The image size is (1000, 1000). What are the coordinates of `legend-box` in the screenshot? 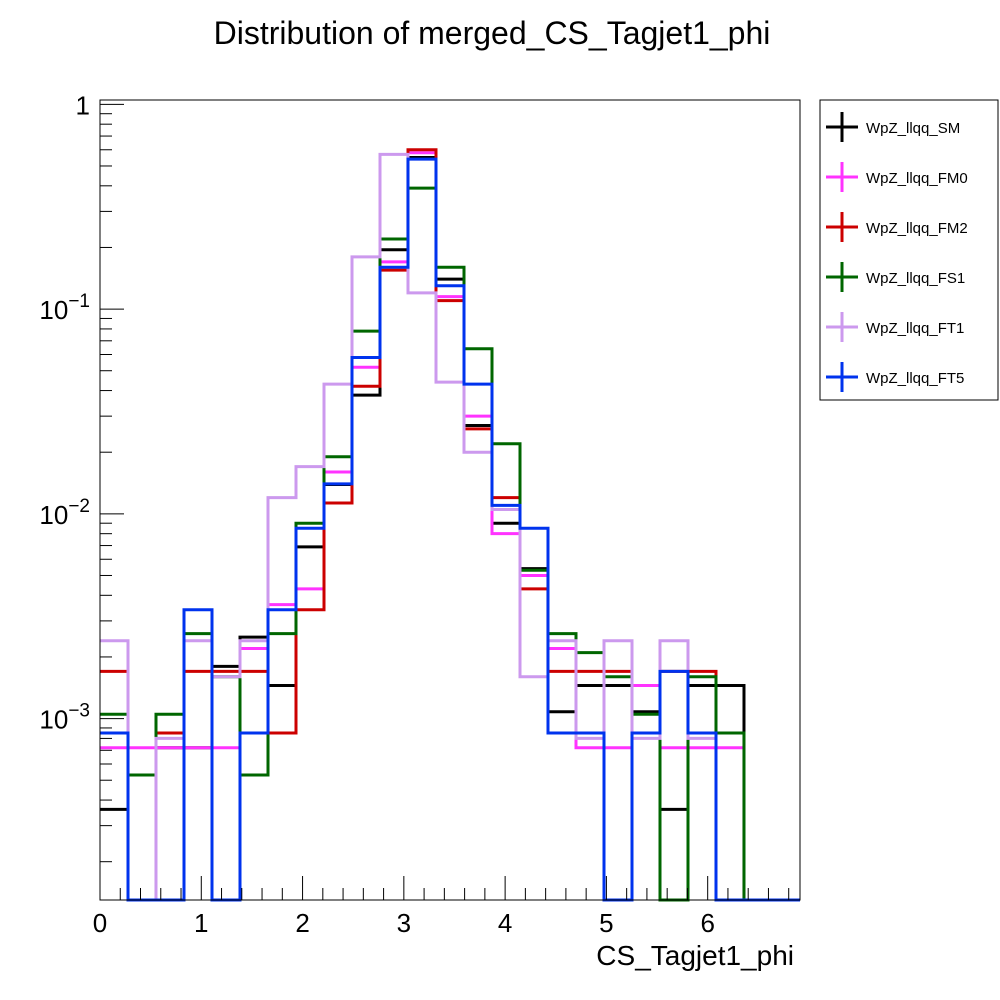 It's located at (909, 250).